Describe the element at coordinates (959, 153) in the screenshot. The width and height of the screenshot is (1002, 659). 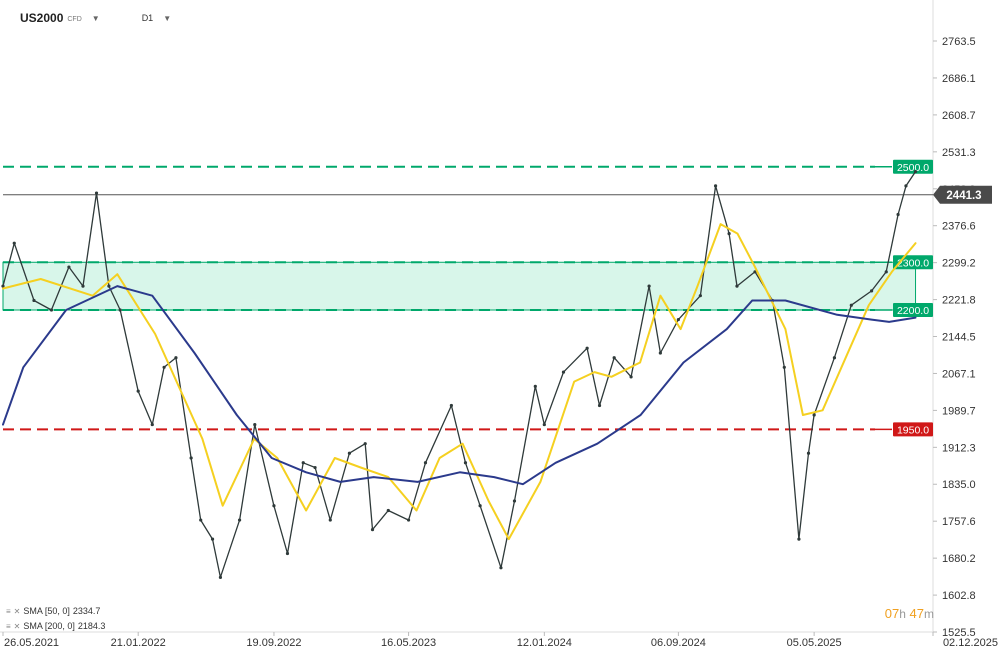
I see `y-tick-label: 2531.3` at that location.